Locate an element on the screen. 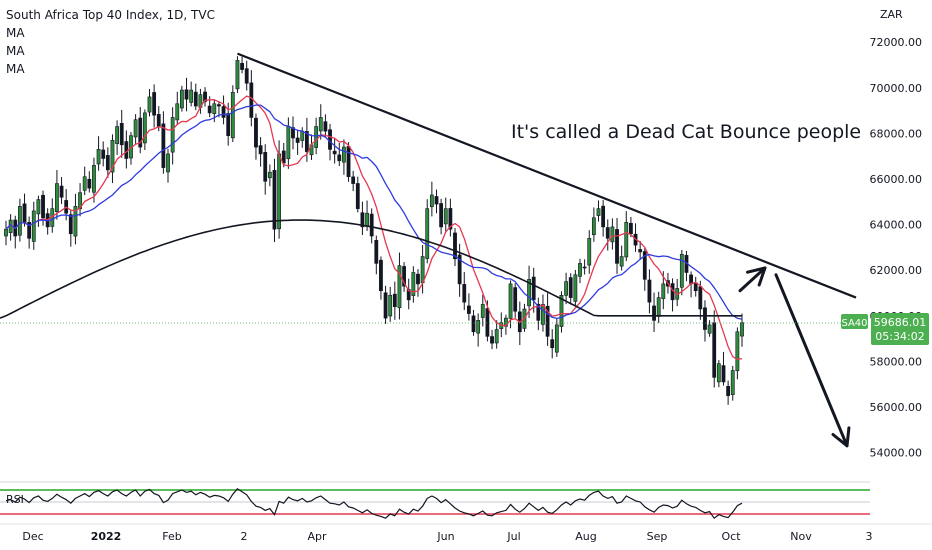 The width and height of the screenshot is (932, 550). price-badge-countdown: 05:34:02 is located at coordinates (899, 336).